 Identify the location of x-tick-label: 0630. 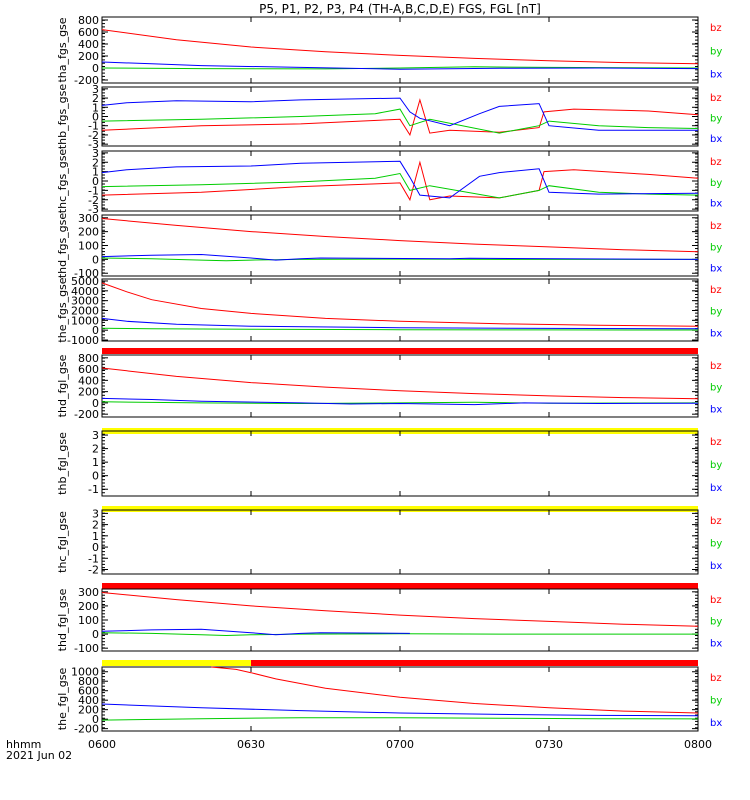
(251, 744).